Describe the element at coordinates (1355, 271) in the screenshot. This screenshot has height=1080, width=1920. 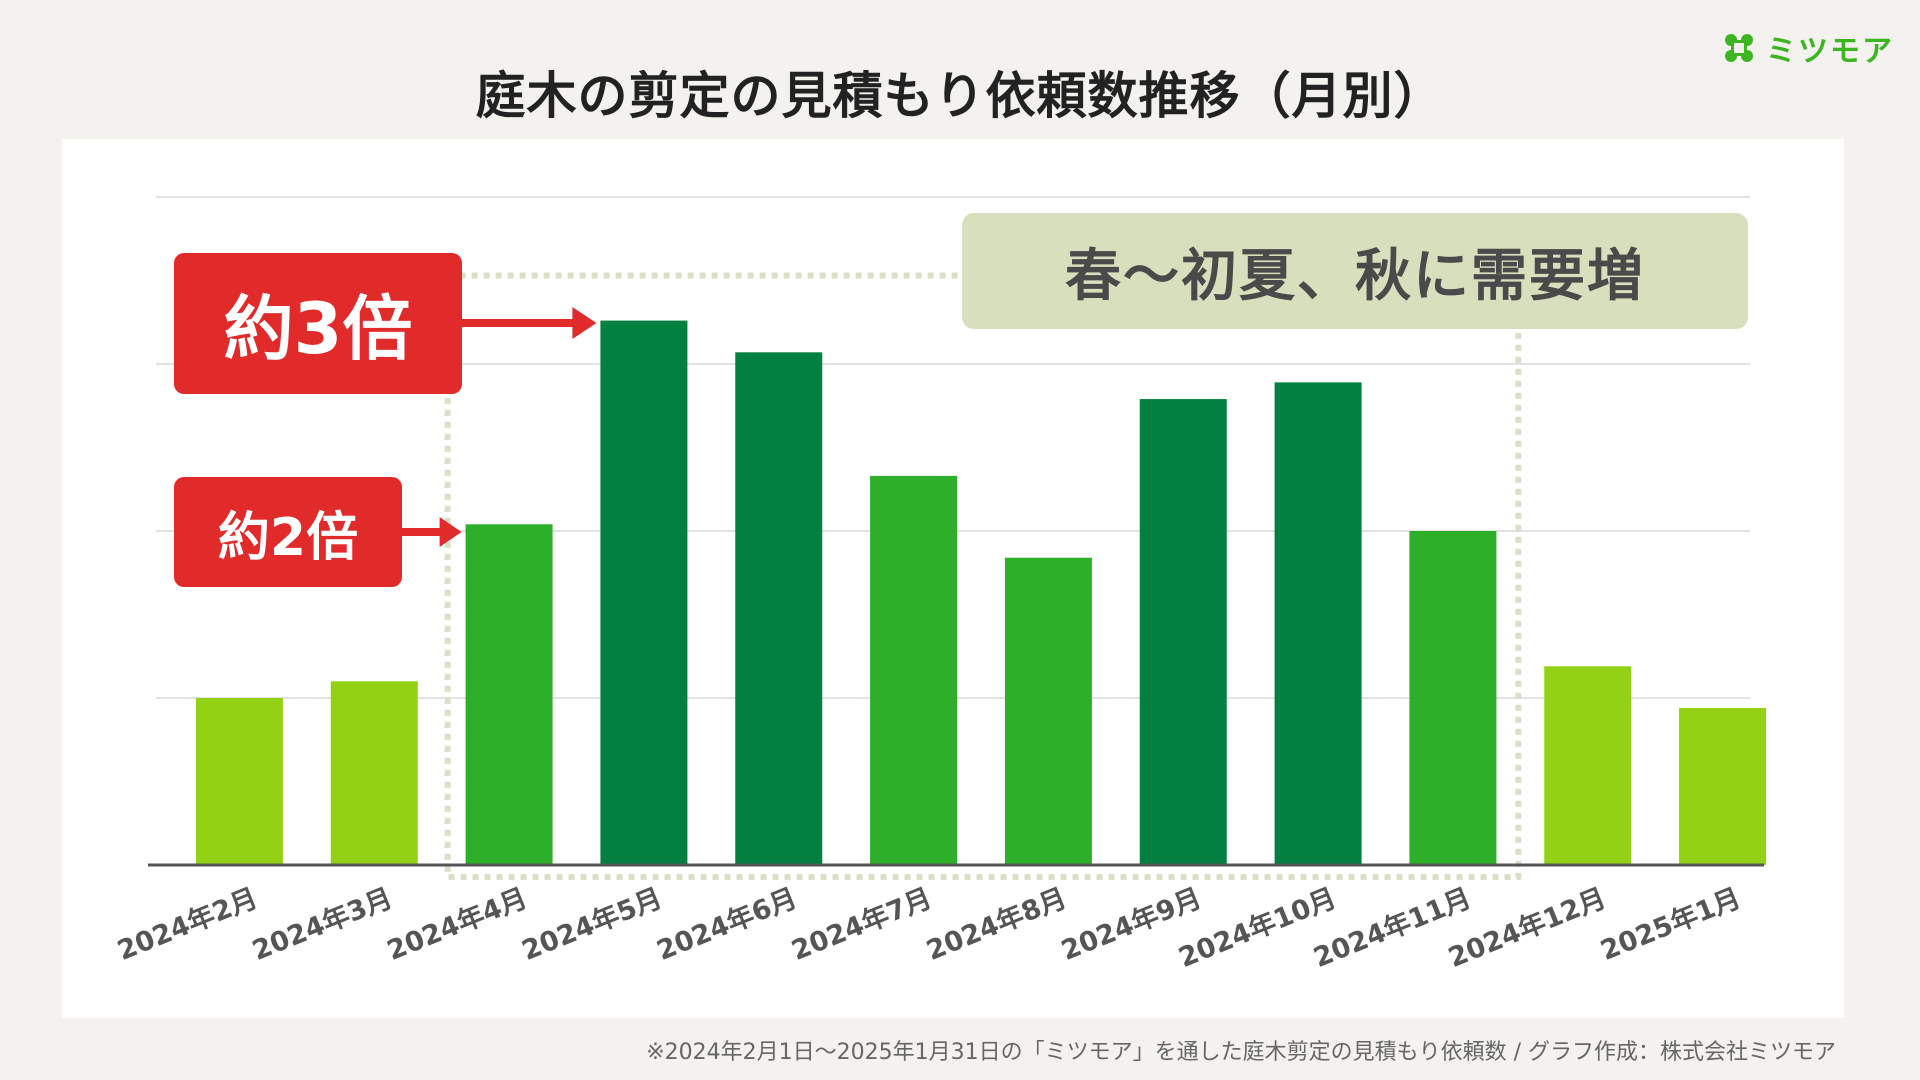
I see `demand-banner: 春〜初夏、秋に需要増` at that location.